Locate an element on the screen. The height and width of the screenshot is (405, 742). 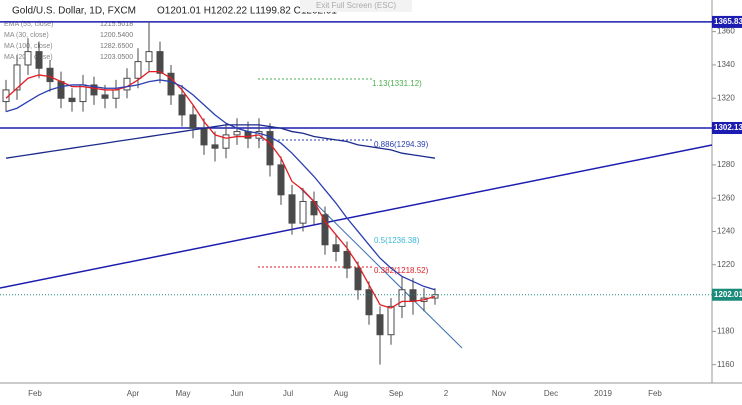
indicator-line is located at coordinates (220, 141).